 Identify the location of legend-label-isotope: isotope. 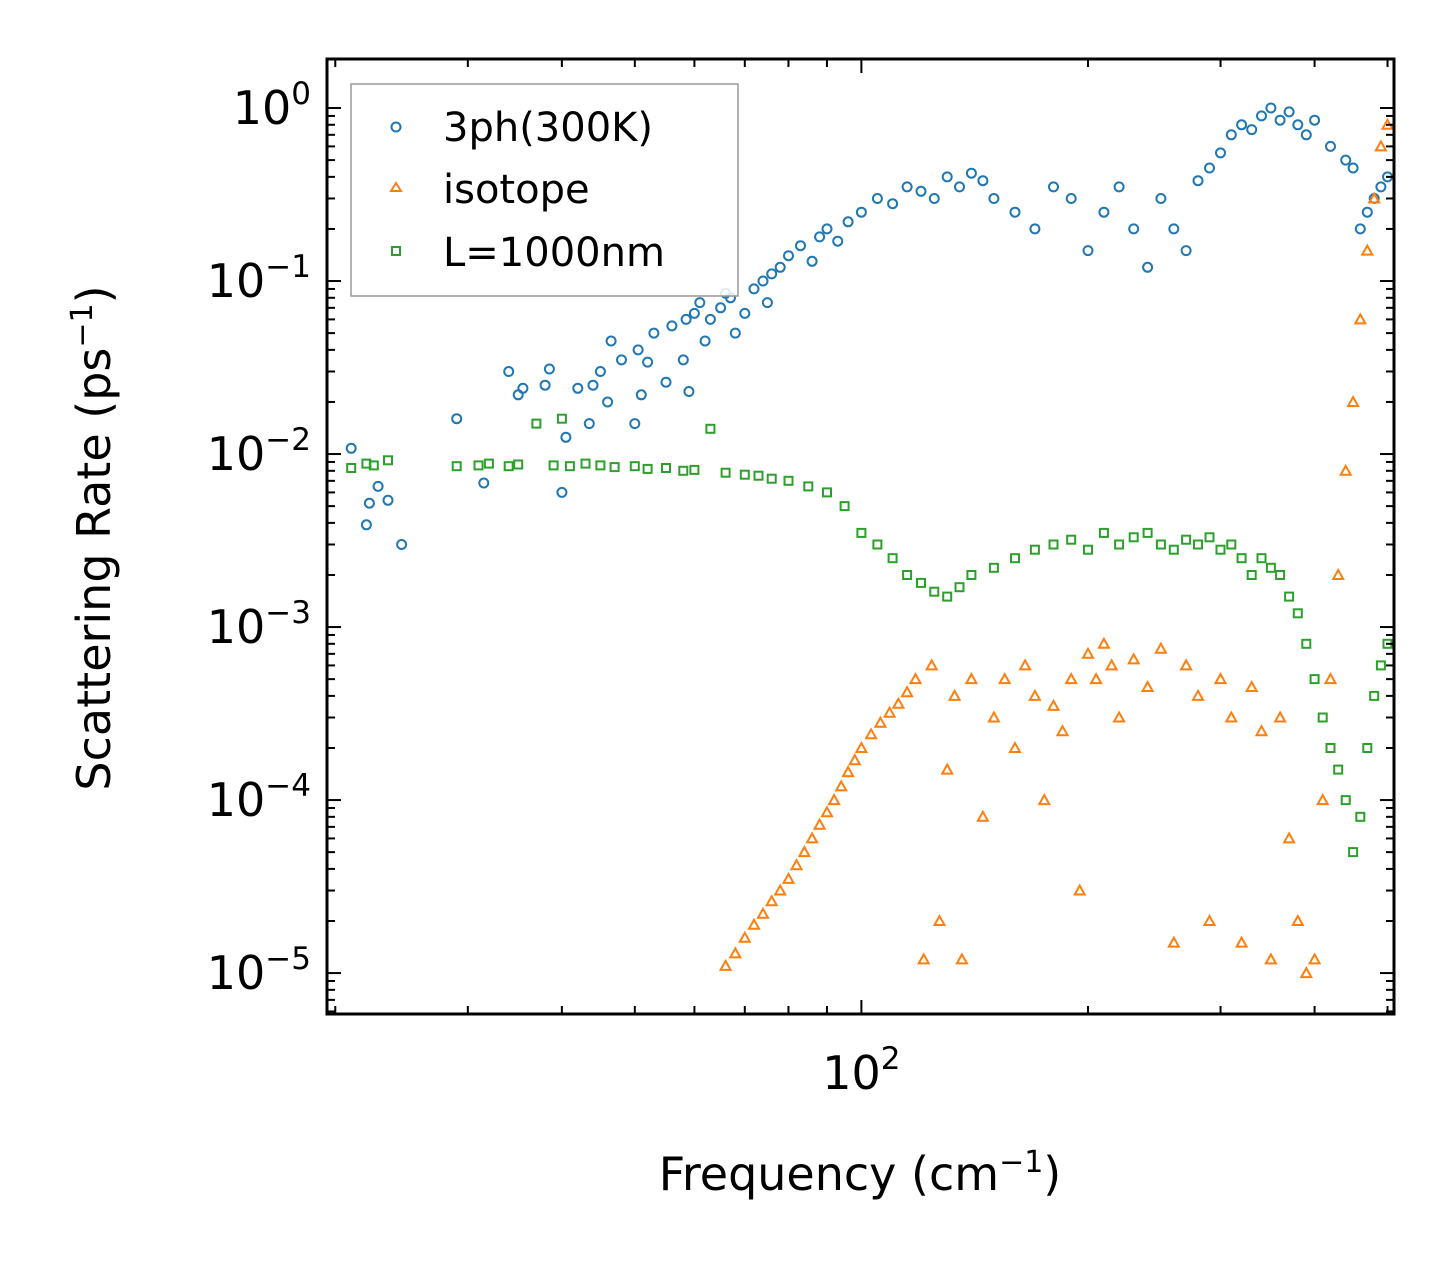
(516, 190).